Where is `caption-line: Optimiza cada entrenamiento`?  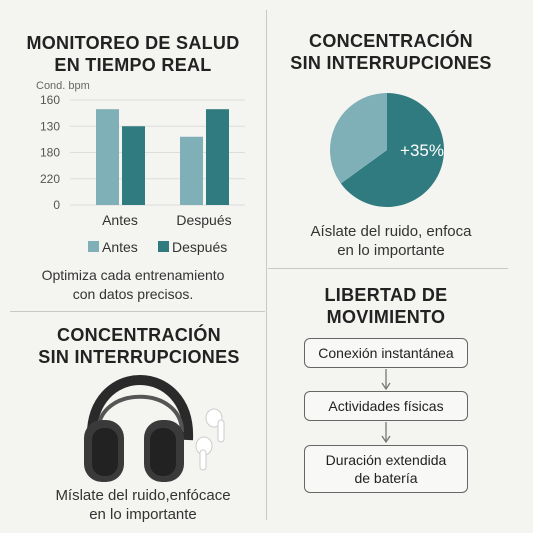
caption-line: Optimiza cada entrenamiento is located at coordinates (133, 275).